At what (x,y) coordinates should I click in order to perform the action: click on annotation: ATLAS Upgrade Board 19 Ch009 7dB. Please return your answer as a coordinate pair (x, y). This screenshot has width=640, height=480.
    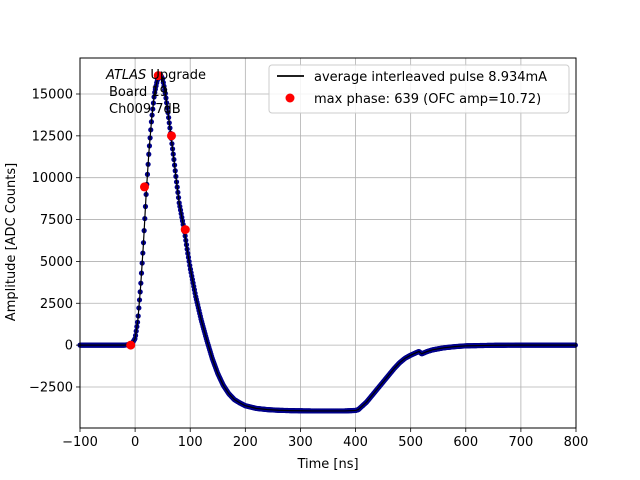
    Looking at the image, I should click on (155, 92).